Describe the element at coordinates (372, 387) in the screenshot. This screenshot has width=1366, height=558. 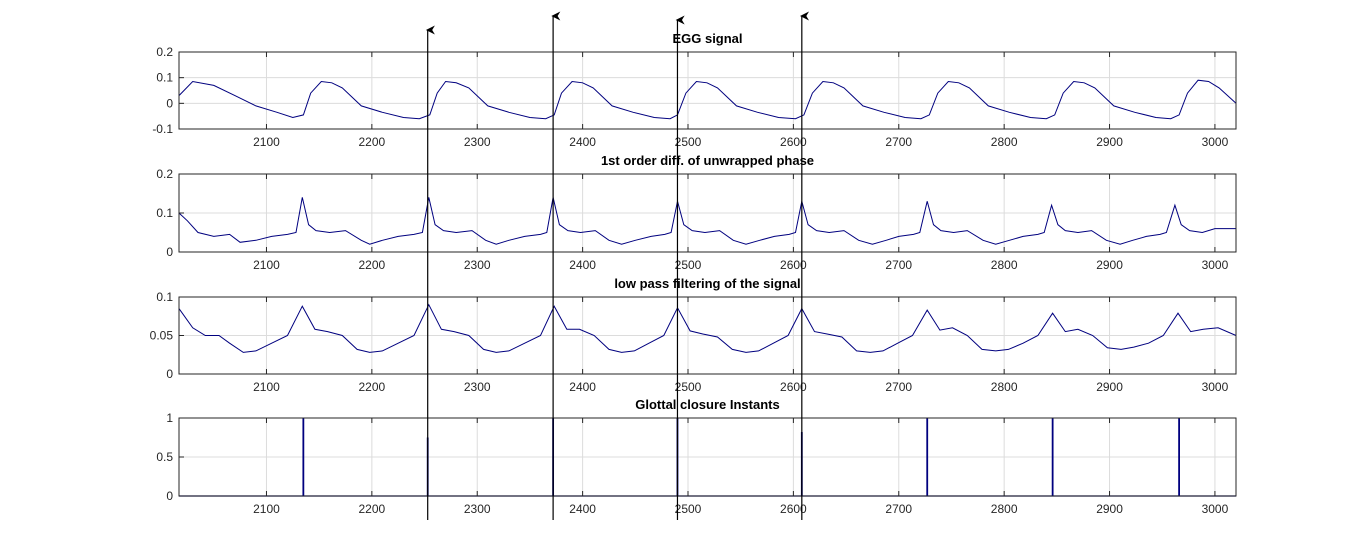
I see `low-pass-xtick-label-1: 2200` at that location.